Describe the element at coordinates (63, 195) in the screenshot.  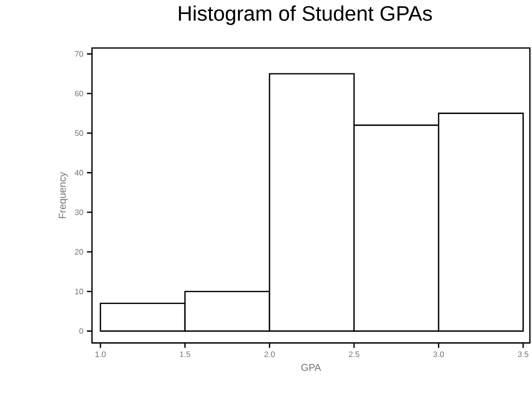
I see `y-axis-title: Frequency` at that location.